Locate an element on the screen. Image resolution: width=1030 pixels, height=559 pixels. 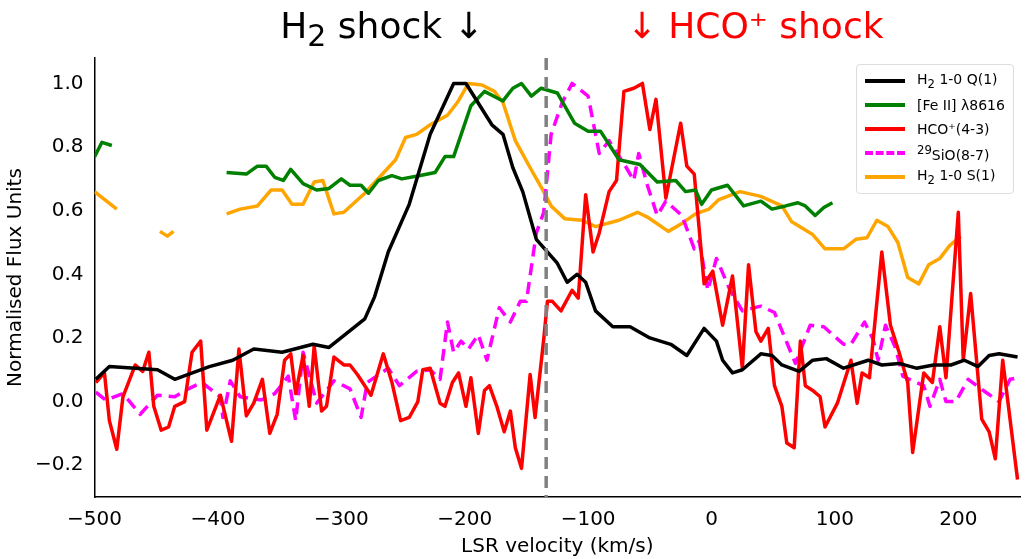
x-tick-label: −200 is located at coordinates (465, 518).